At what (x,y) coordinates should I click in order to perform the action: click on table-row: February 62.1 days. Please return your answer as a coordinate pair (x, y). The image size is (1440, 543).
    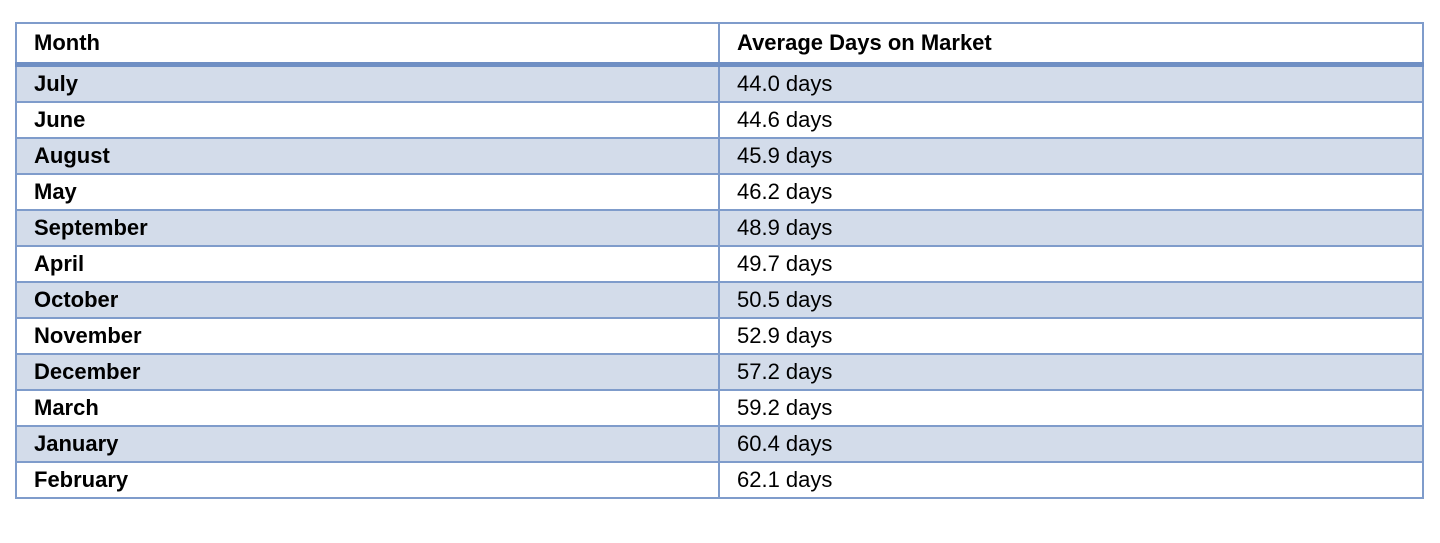
    Looking at the image, I should click on (719, 480).